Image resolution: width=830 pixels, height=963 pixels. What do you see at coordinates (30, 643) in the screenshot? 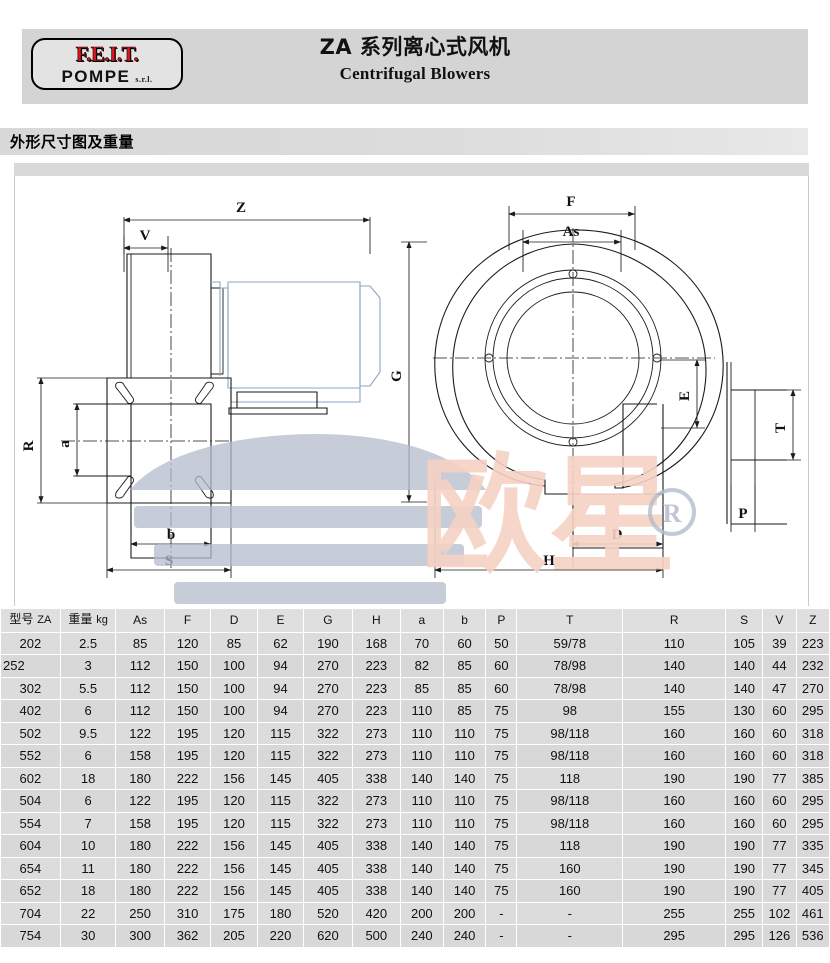
I see `cell-model: 202` at bounding box center [30, 643].